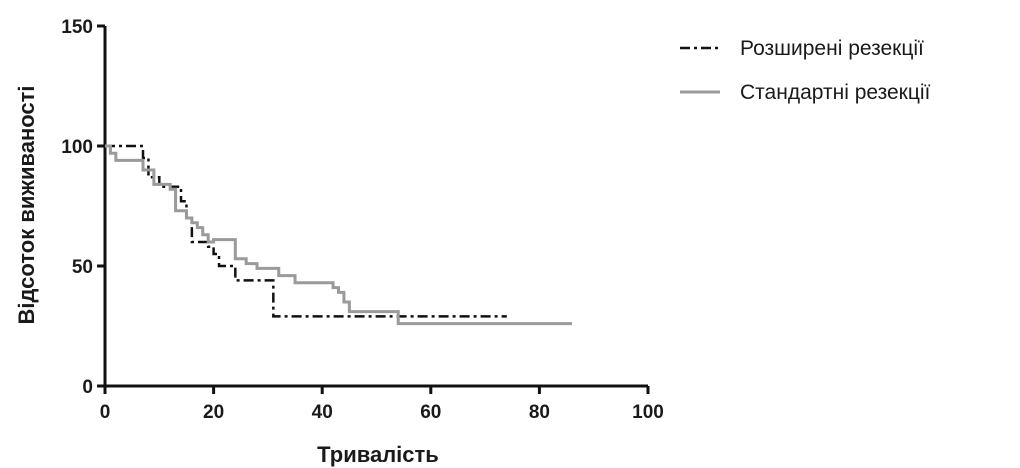  What do you see at coordinates (430, 412) in the screenshot?
I see `x-tick-label: 60` at bounding box center [430, 412].